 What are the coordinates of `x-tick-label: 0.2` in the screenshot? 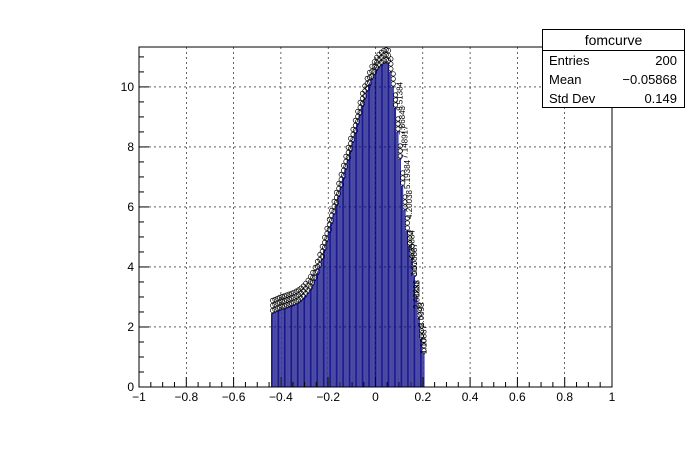 It's located at (422, 397).